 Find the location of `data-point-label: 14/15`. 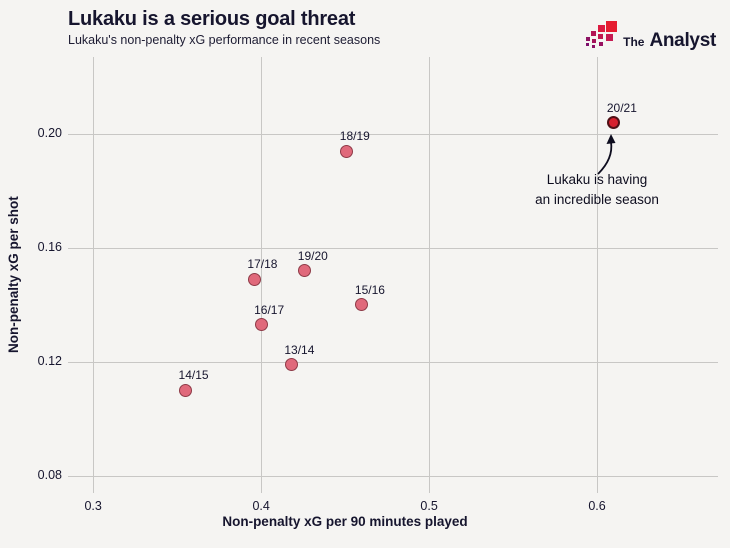

data-point-label: 14/15 is located at coordinates (193, 375).